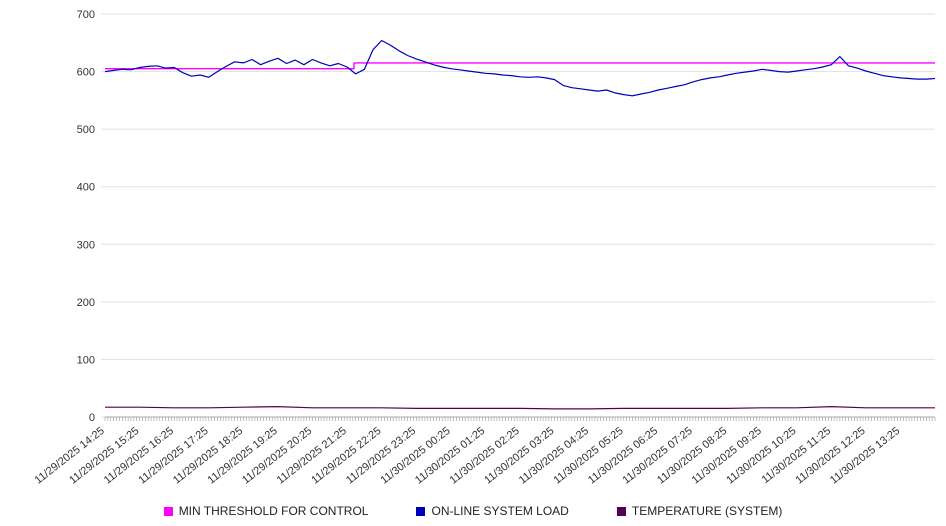 The height and width of the screenshot is (526, 946). I want to click on legend-item-min-threshold: MIN THRESHOLD FOR CONTROL, so click(266, 511).